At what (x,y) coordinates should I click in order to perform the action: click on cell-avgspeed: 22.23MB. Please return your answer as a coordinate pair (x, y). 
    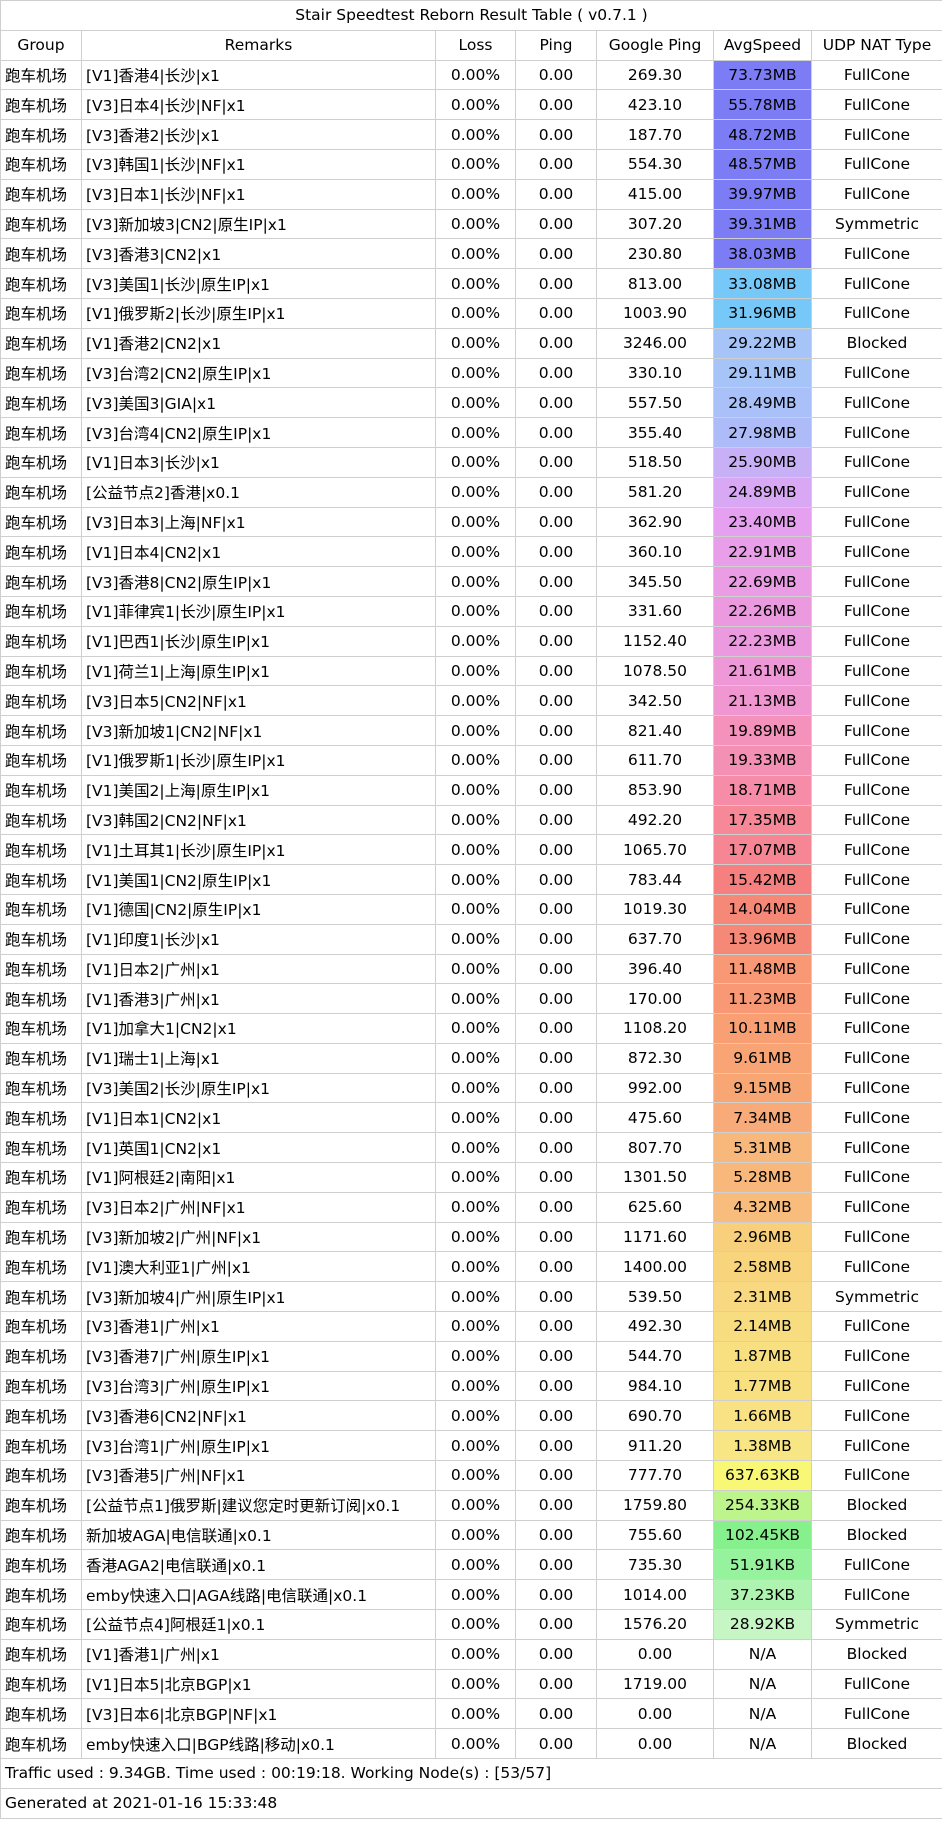
    Looking at the image, I should click on (762, 641).